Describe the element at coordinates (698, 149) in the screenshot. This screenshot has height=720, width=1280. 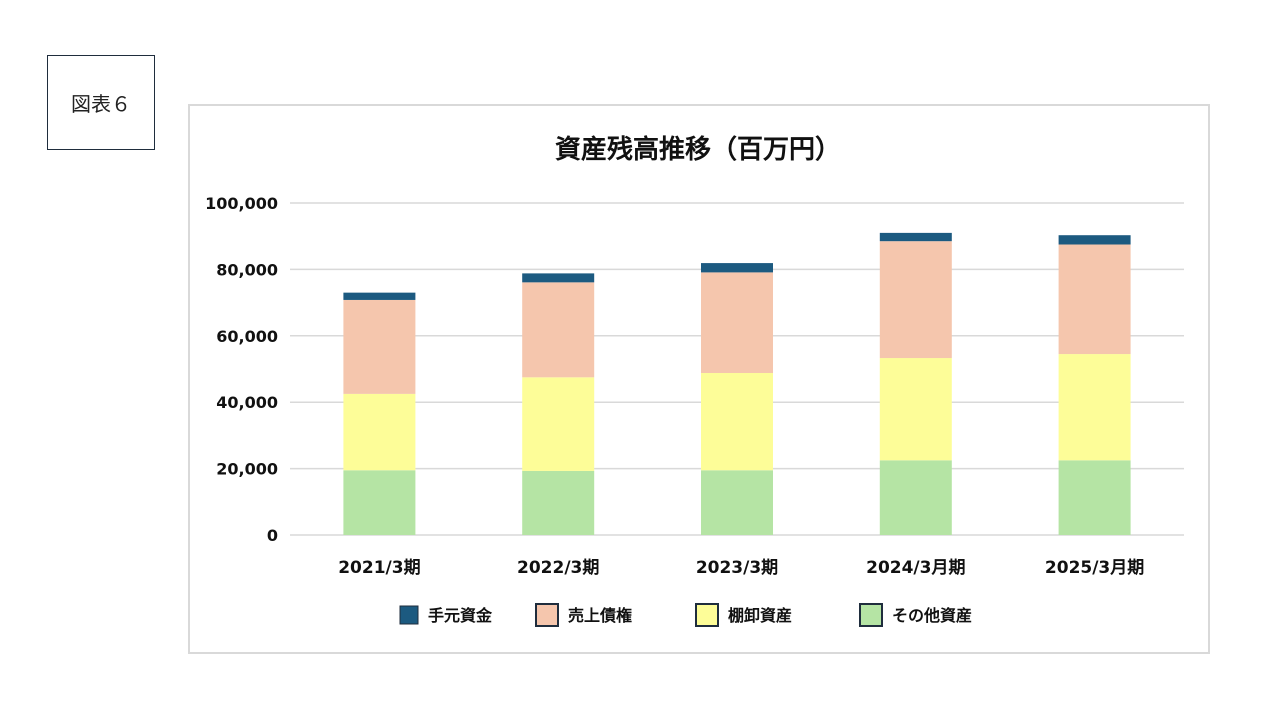
I see `chart-title: 資産残高推移（百万円）` at that location.